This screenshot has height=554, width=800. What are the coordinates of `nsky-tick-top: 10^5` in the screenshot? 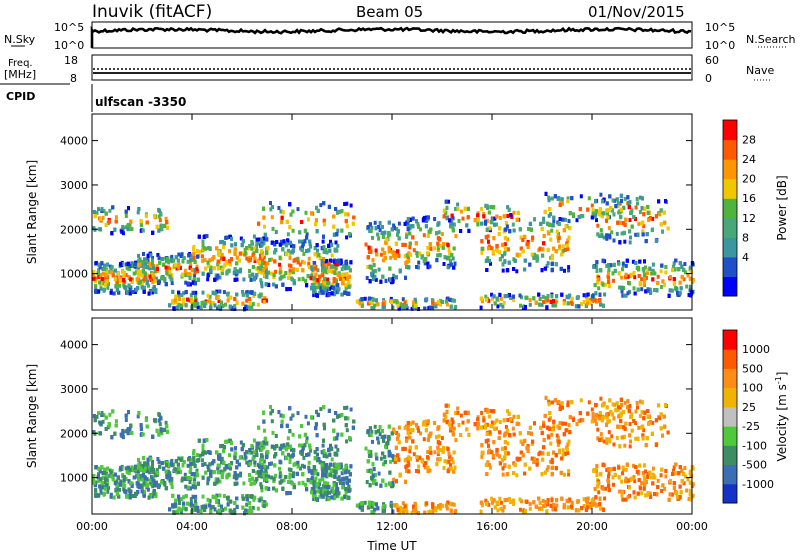 It's located at (69, 27).